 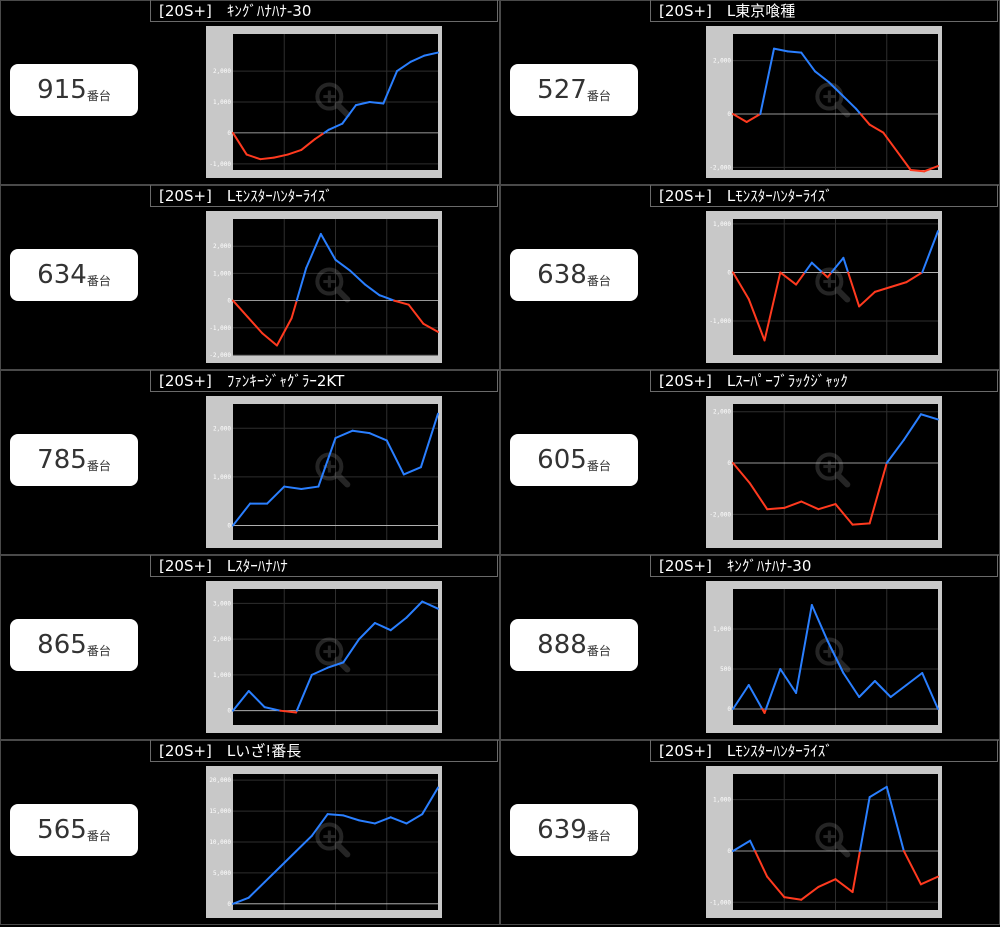 What do you see at coordinates (824, 11) in the screenshot?
I see `panel-title: [20S+] L東京喰種` at bounding box center [824, 11].